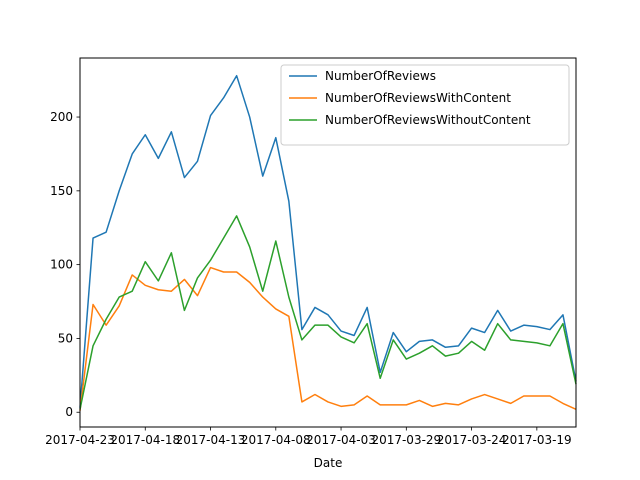 This screenshot has width=640, height=480. What do you see at coordinates (341, 440) in the screenshot?
I see `x-tick-label-4: 2017-04-03` at bounding box center [341, 440].